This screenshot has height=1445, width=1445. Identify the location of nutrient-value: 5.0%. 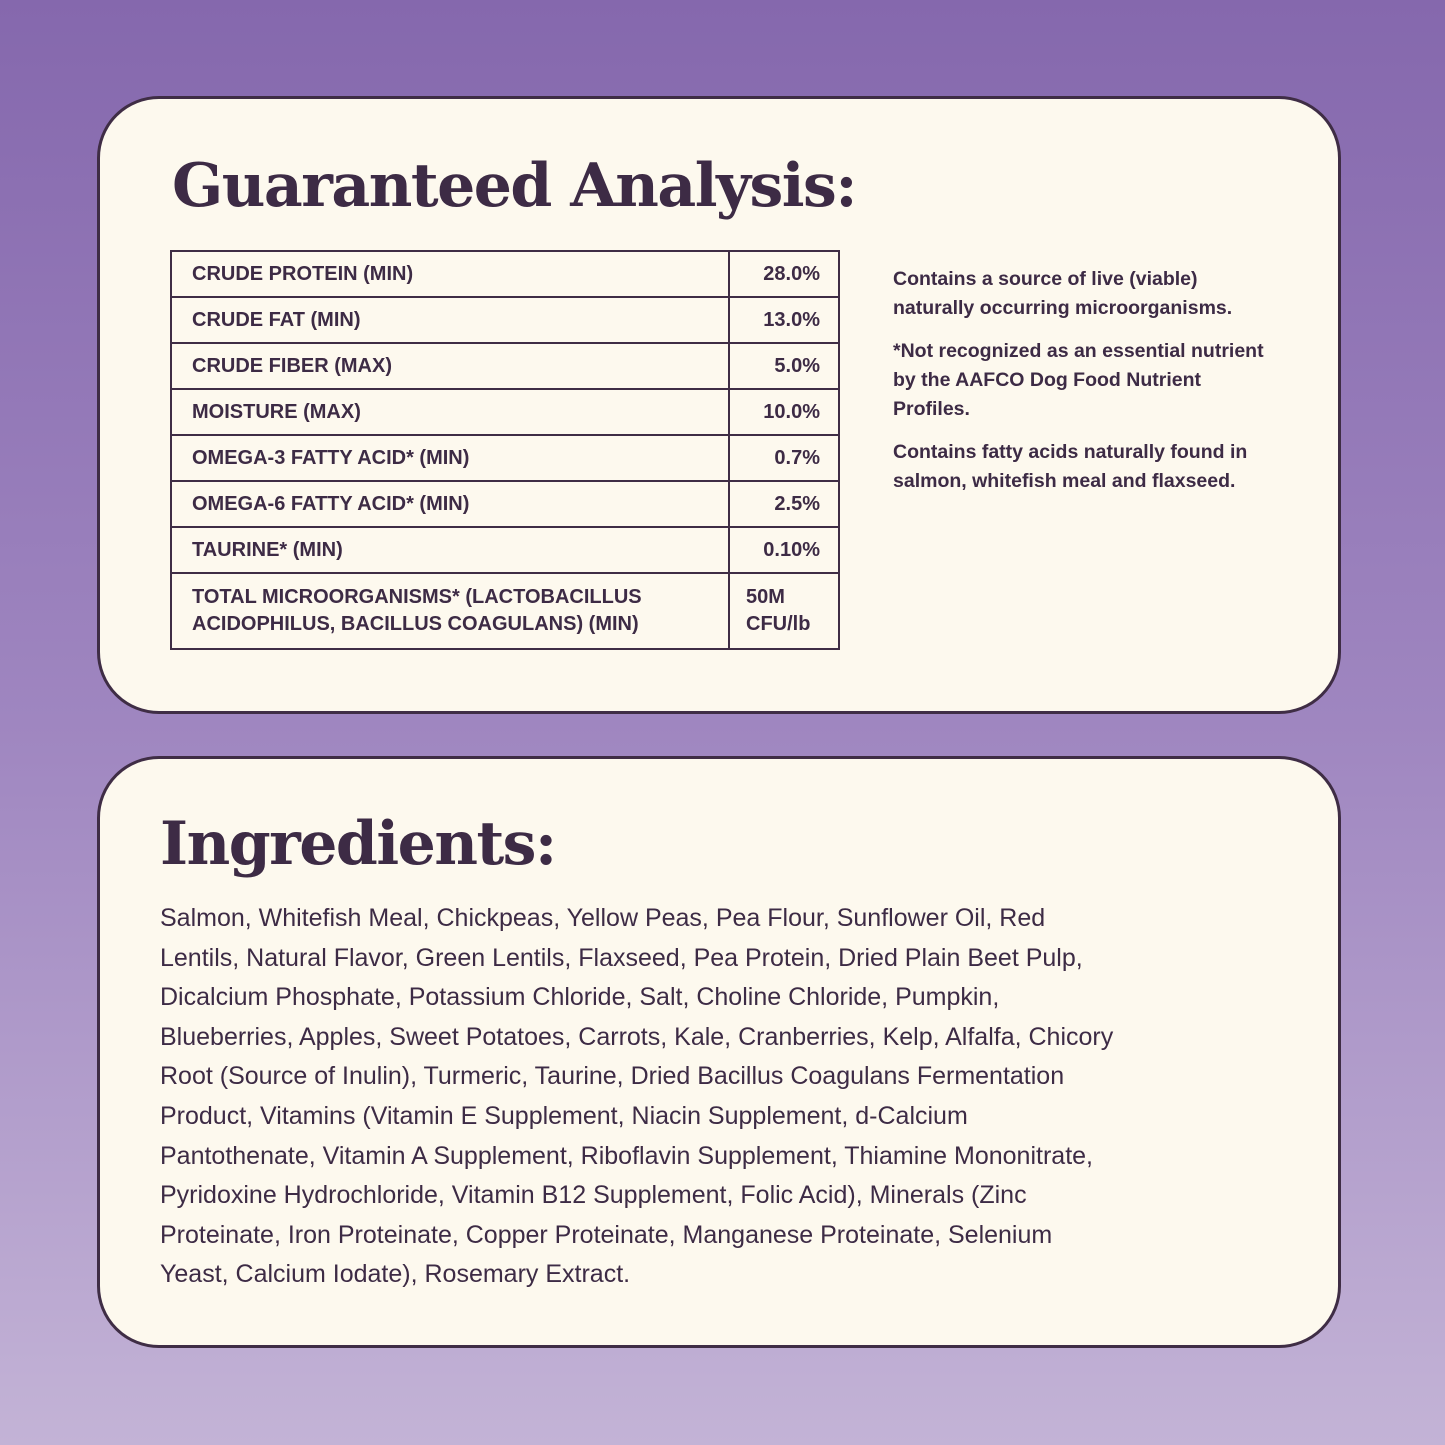
(784, 366).